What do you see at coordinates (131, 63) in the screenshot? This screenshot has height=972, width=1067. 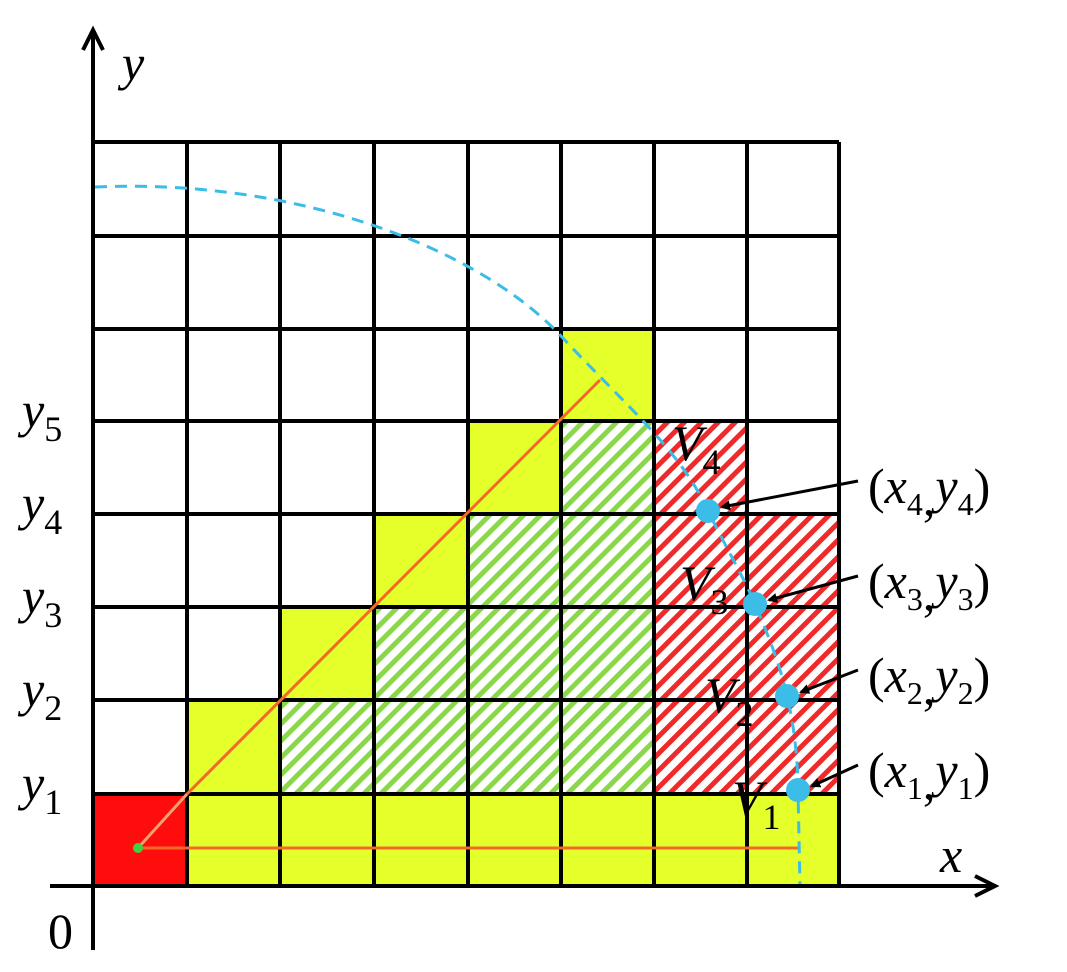 I see `y-axis-label: y` at bounding box center [131, 63].